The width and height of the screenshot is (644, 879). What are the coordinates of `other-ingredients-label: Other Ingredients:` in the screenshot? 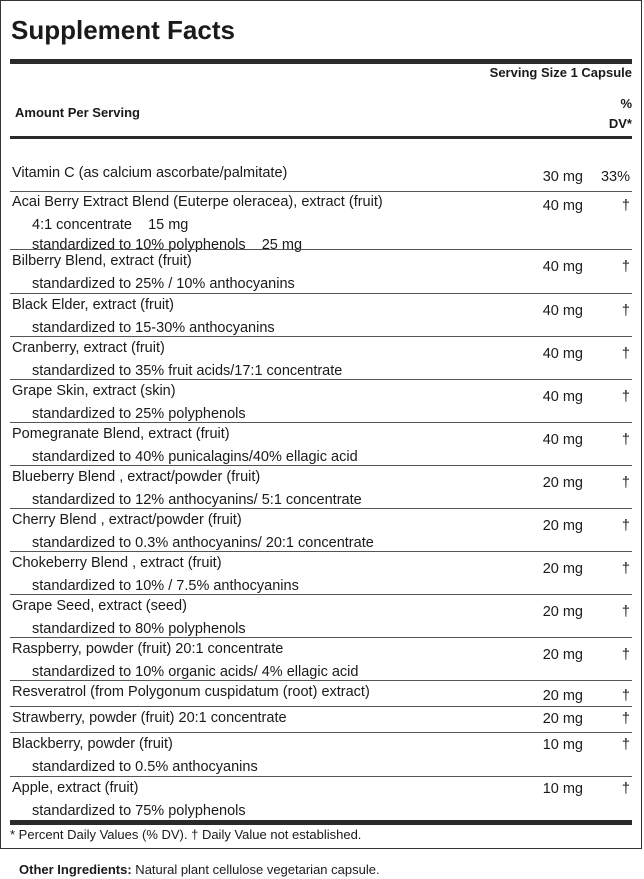 It's located at (75, 869).